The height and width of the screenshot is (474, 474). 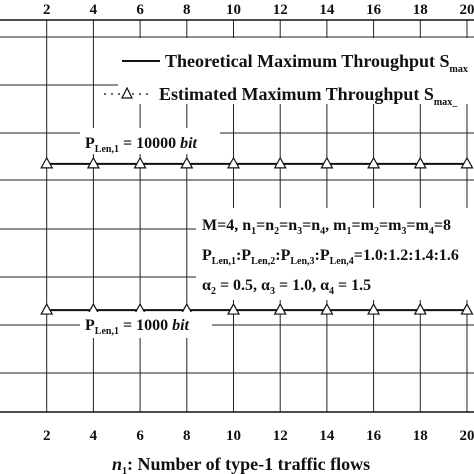 What do you see at coordinates (280, 436) in the screenshot?
I see `x-tick-label-bottom-12: 12` at bounding box center [280, 436].